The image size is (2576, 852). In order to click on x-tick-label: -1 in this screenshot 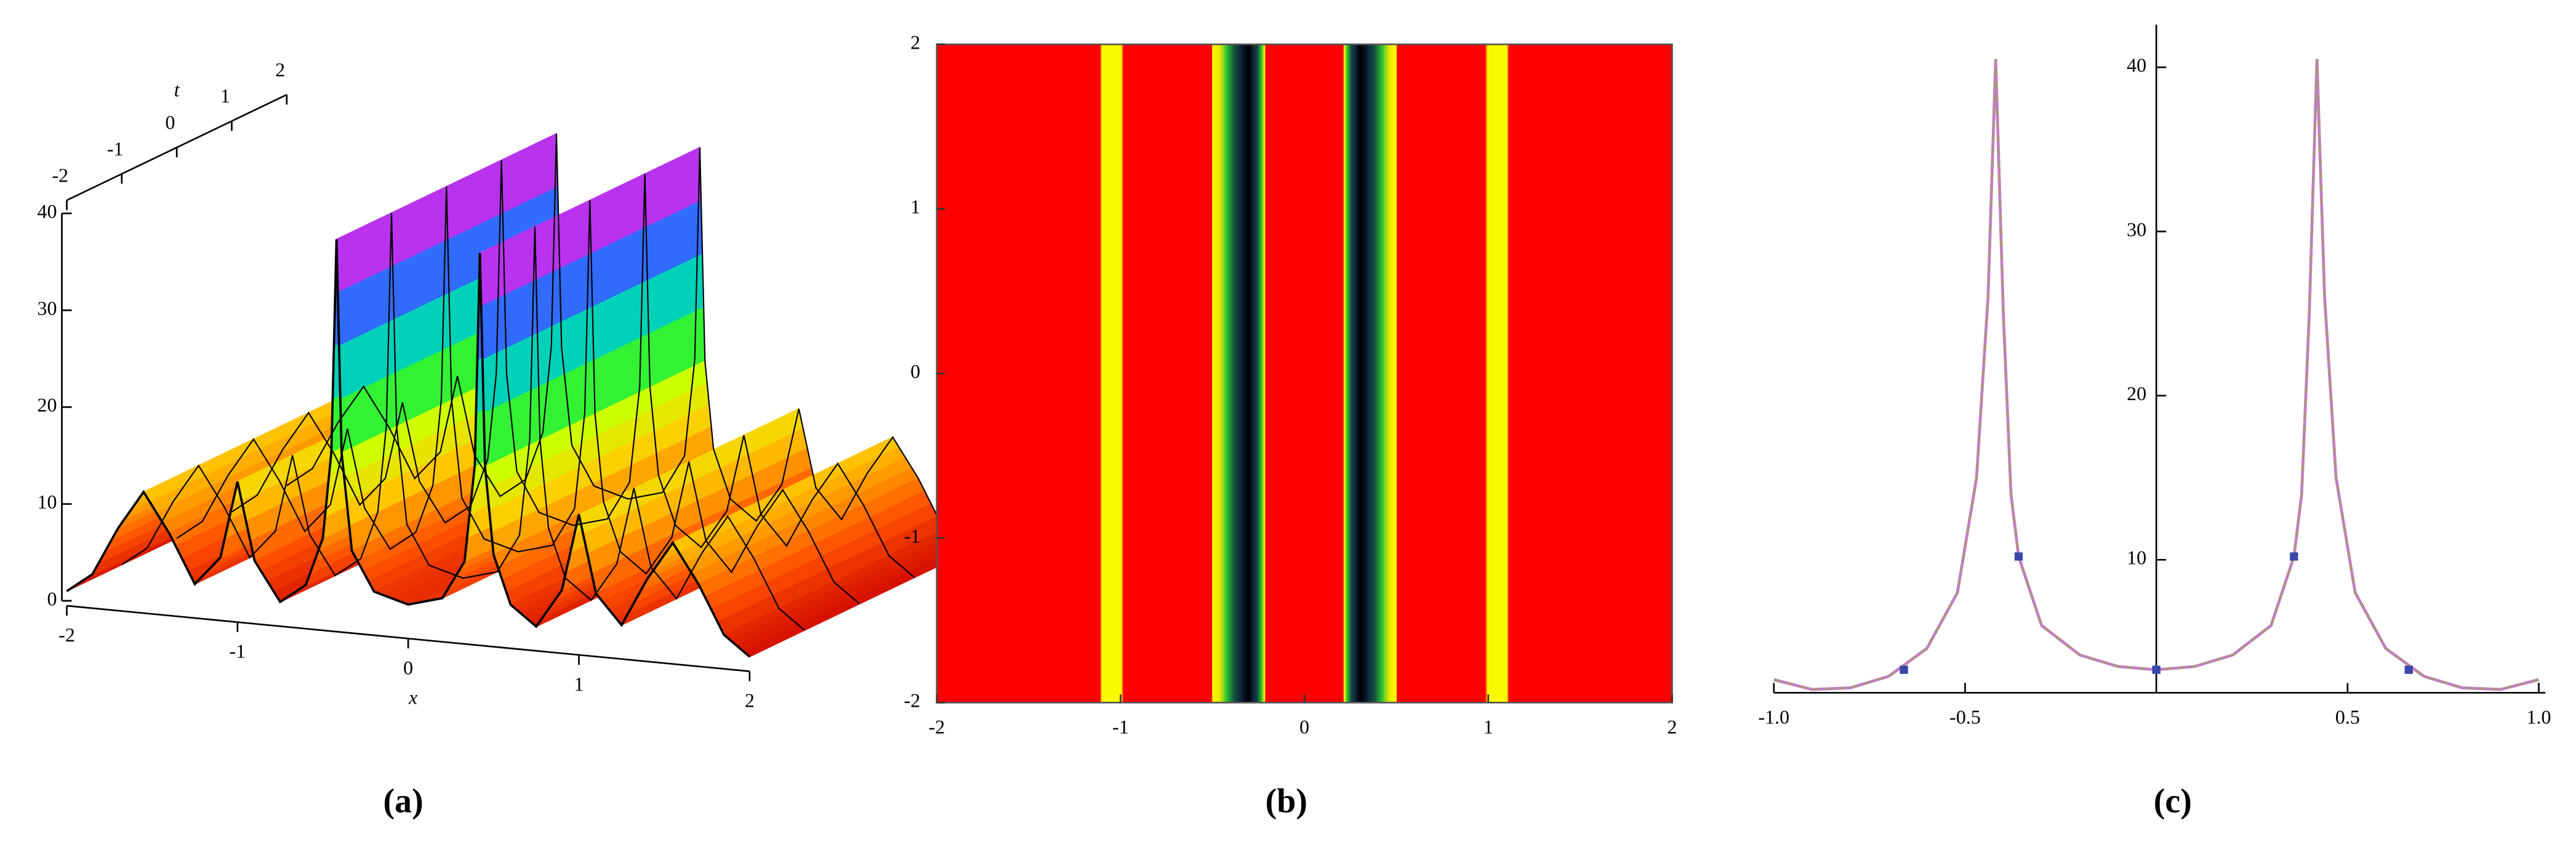, I will do `click(238, 651)`.